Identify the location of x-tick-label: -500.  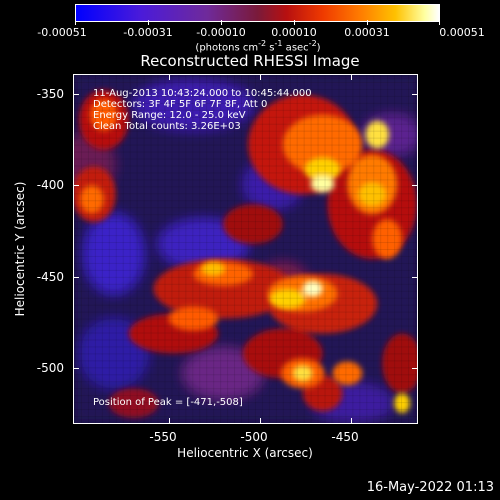
(254, 437).